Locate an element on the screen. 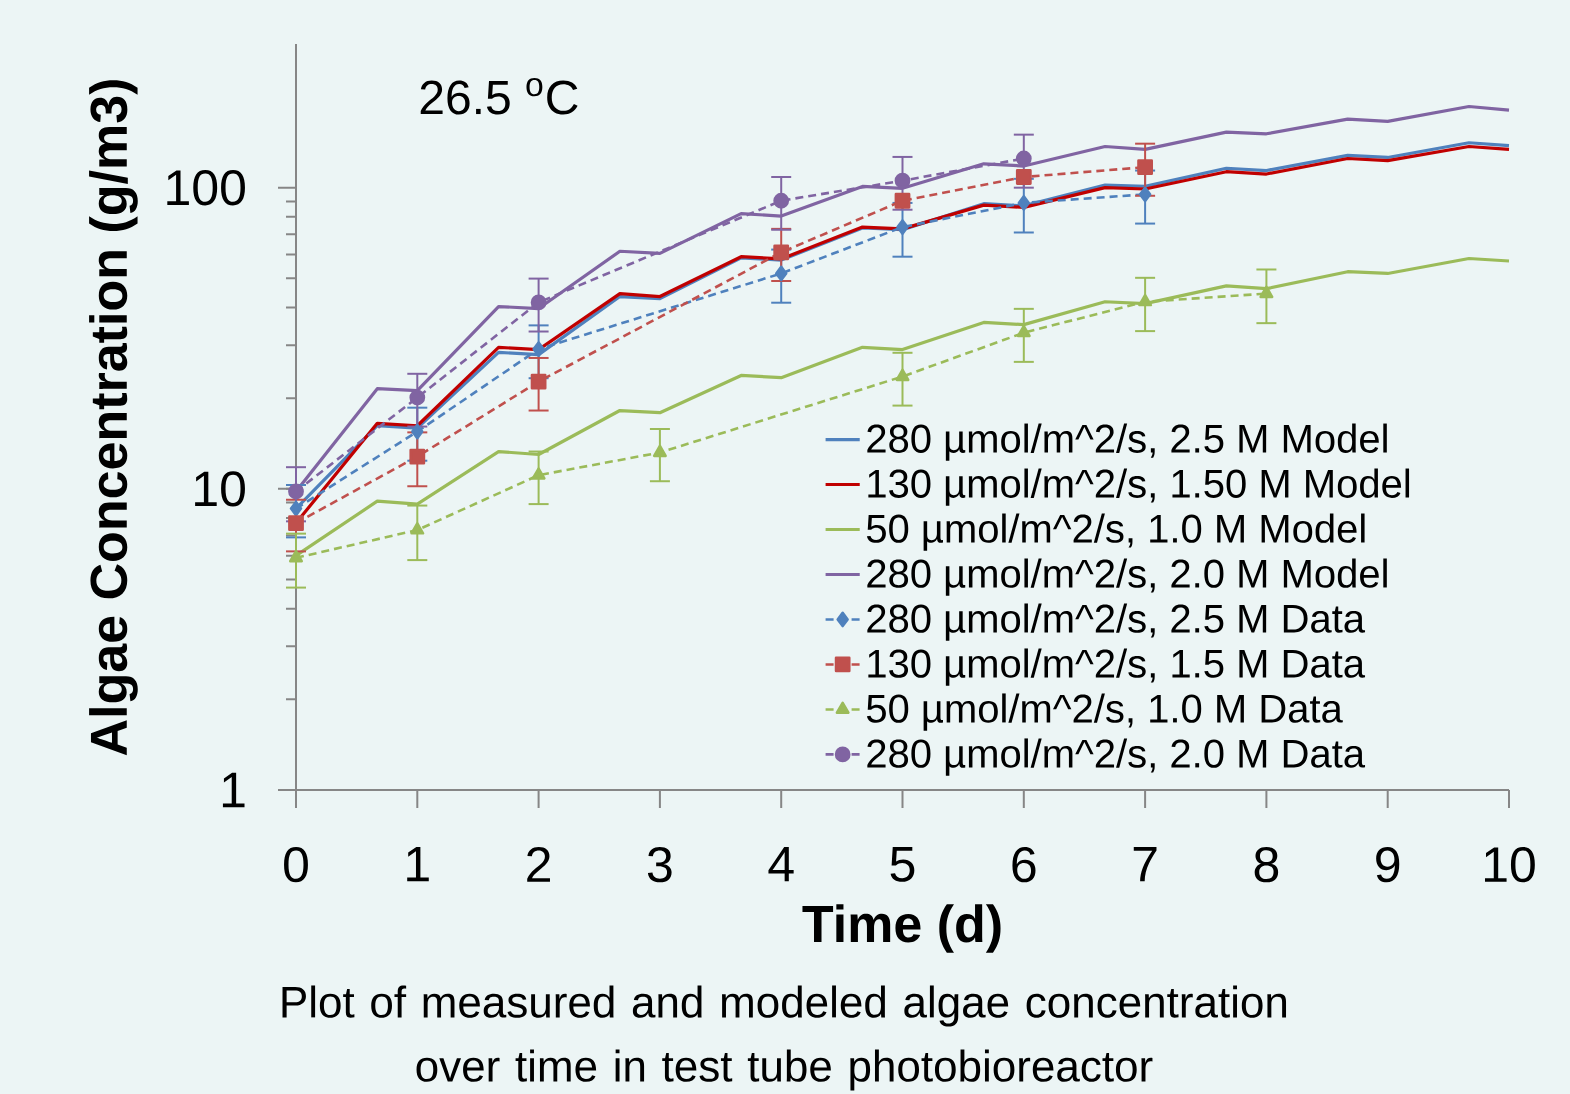 The height and width of the screenshot is (1094, 1570). x-tick-label: 10 is located at coordinates (1510, 864).